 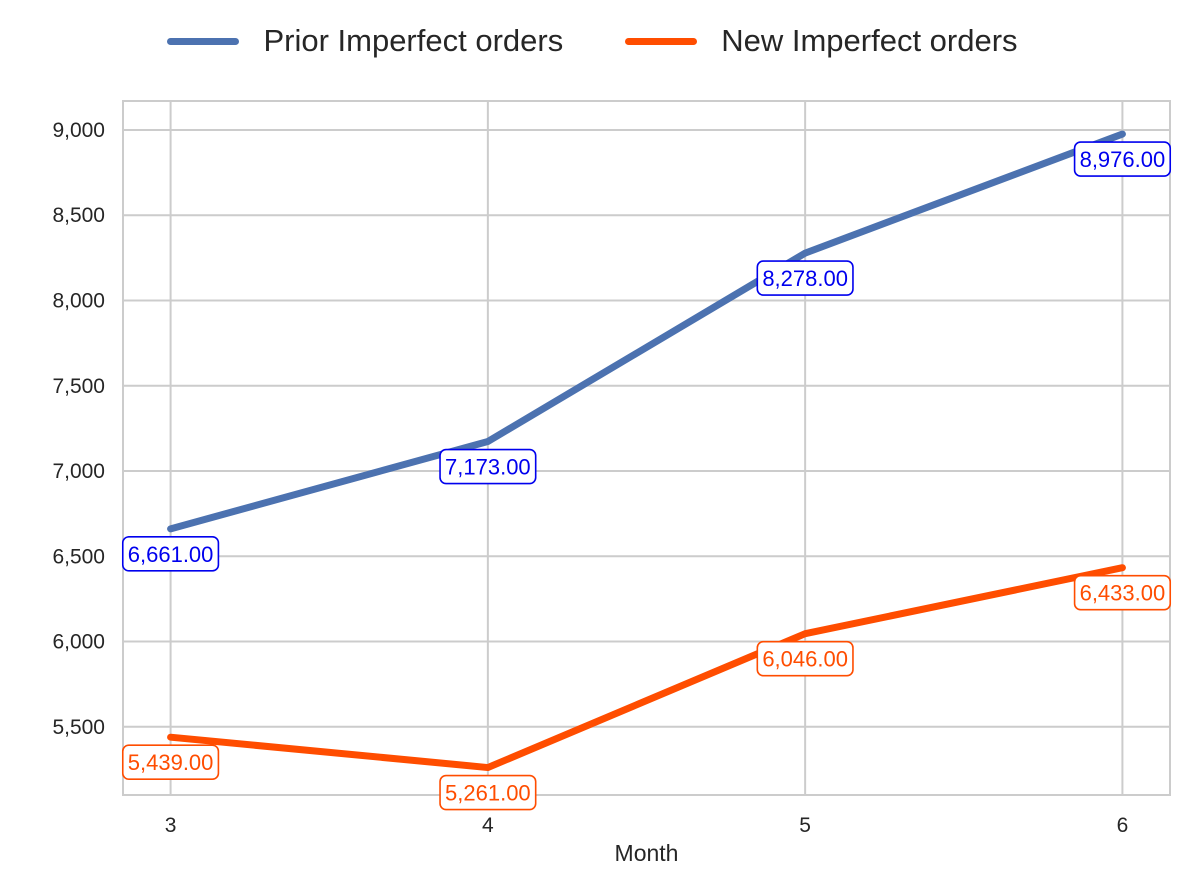 What do you see at coordinates (78, 642) in the screenshot?
I see `y-tick-label: 6,000` at bounding box center [78, 642].